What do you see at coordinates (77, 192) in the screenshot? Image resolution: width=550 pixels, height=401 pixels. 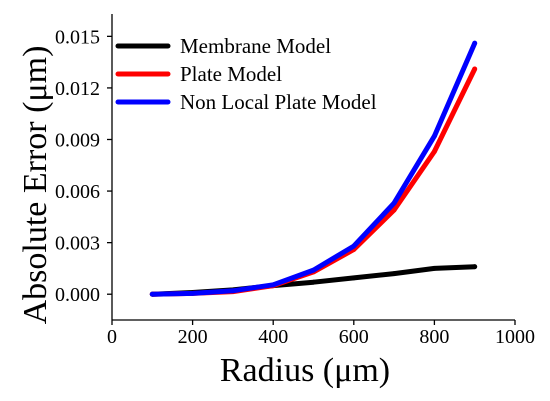 I see `y-tick-label: 0.006` at bounding box center [77, 192].